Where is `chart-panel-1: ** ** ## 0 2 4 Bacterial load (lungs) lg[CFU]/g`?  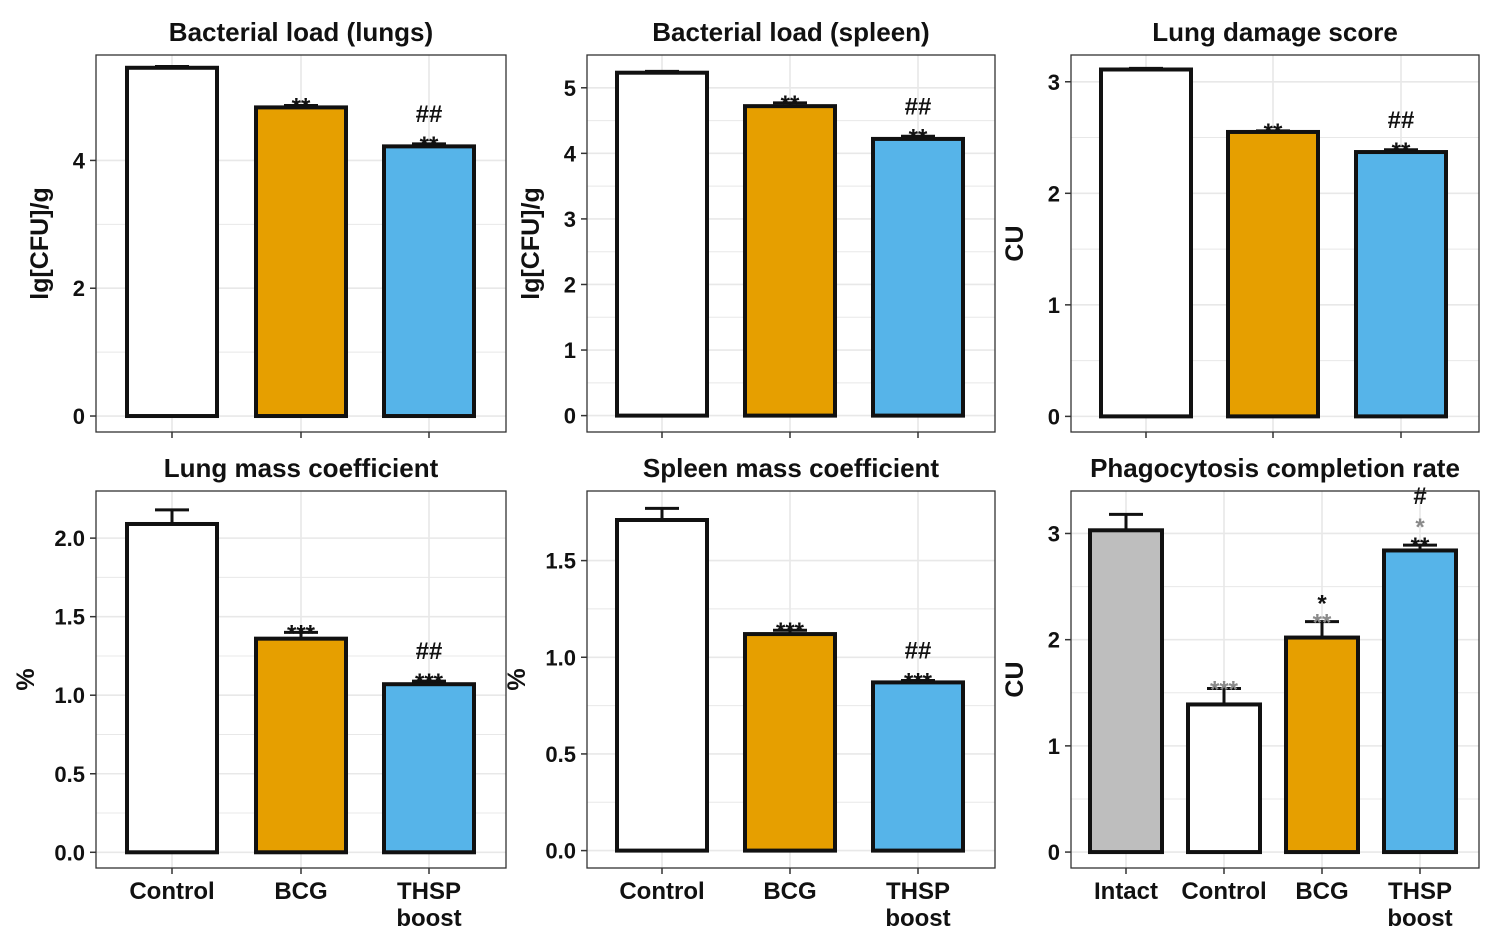
chart-panel-1: ** ** ## 0 2 4 Bacterial load (lungs) lg[CFU]/g is located at coordinates (266, 227).